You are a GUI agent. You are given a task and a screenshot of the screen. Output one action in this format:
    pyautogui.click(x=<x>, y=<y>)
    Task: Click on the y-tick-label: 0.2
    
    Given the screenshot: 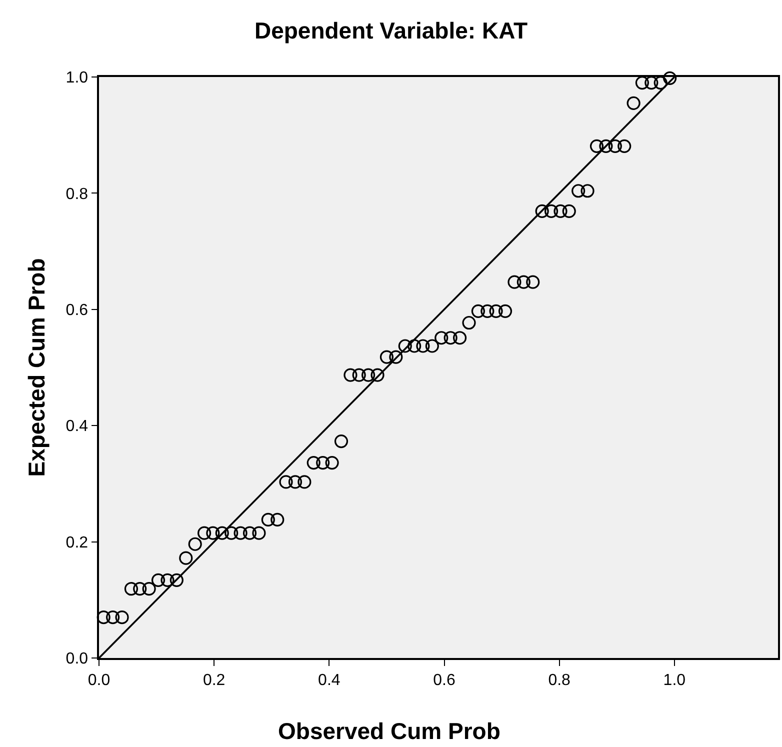 What is the action you would take?
    pyautogui.click(x=77, y=543)
    